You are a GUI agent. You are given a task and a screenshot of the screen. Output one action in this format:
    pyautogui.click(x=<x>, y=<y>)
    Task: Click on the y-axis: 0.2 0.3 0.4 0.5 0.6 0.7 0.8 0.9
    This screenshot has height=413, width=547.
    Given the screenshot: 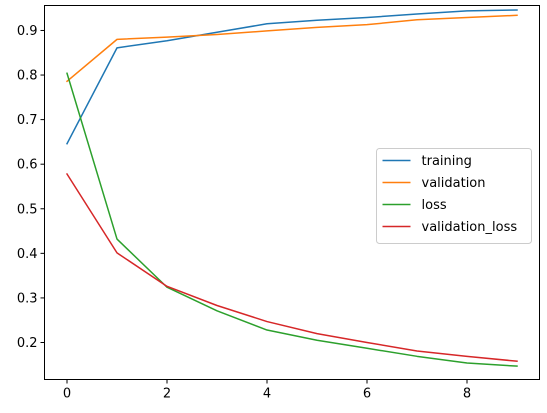 What is the action you would take?
    pyautogui.click(x=31, y=187)
    